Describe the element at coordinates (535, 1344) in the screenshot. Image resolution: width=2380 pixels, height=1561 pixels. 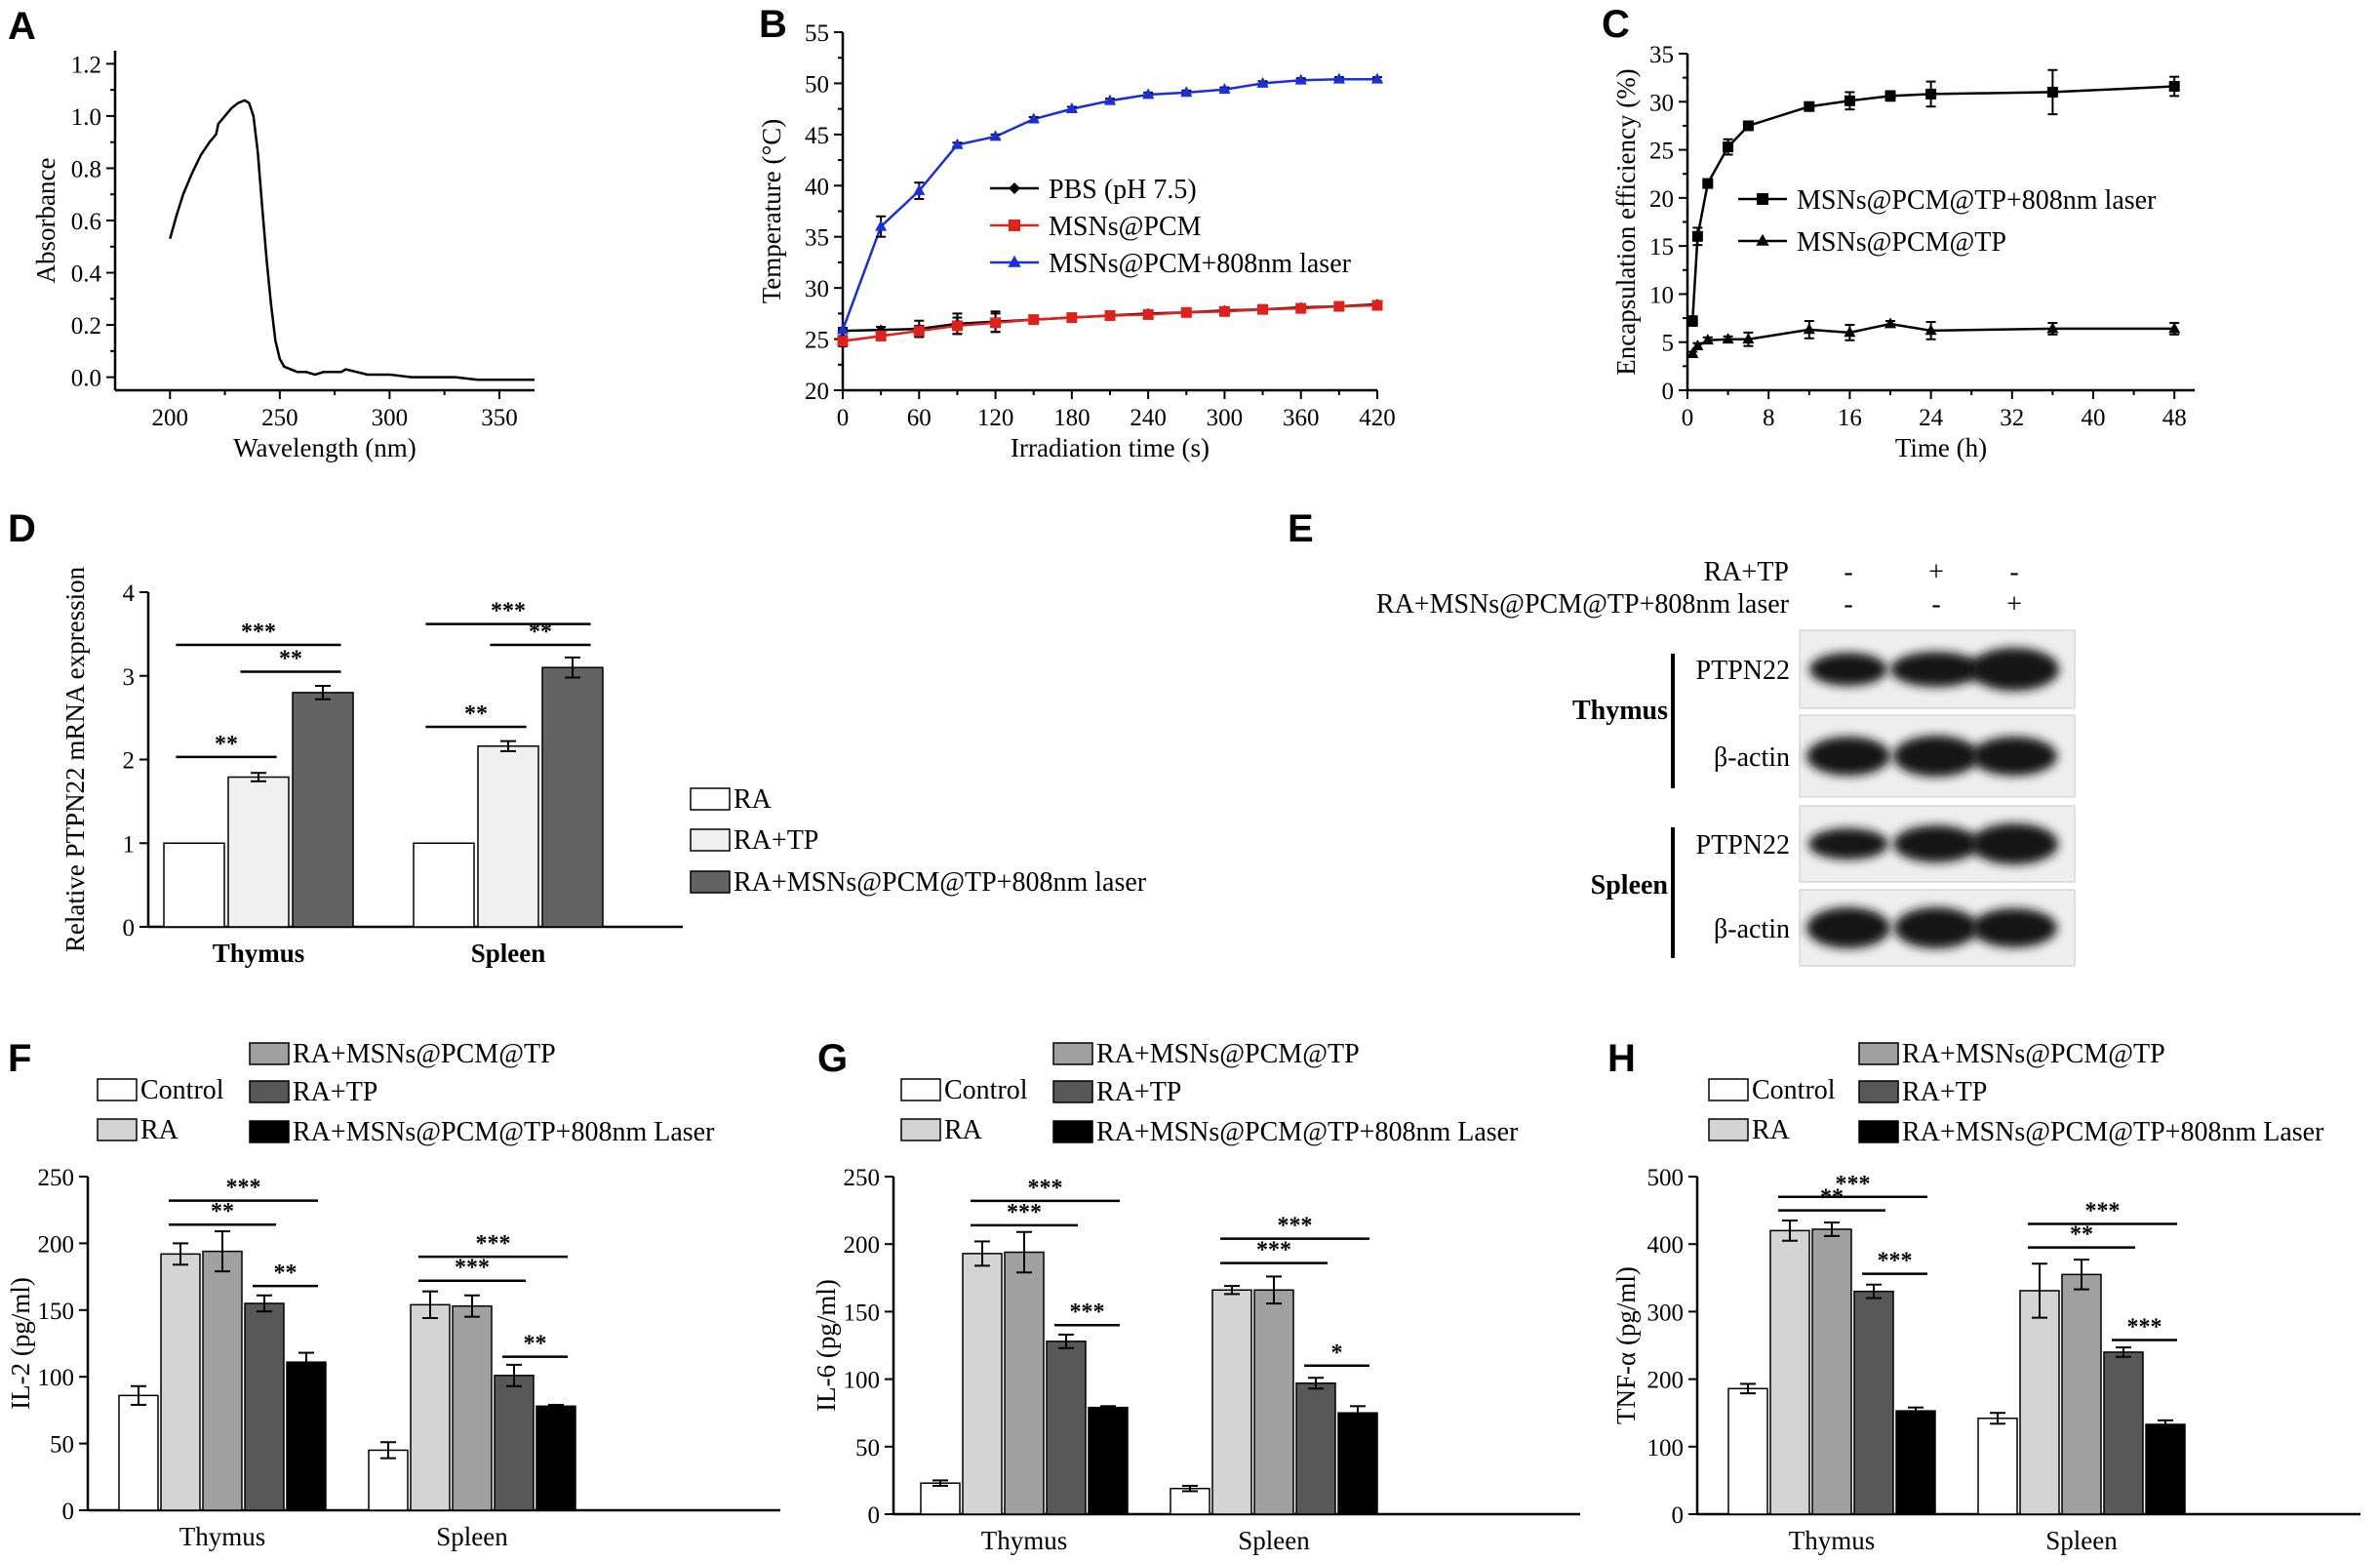
I see `significance-label: **` at that location.